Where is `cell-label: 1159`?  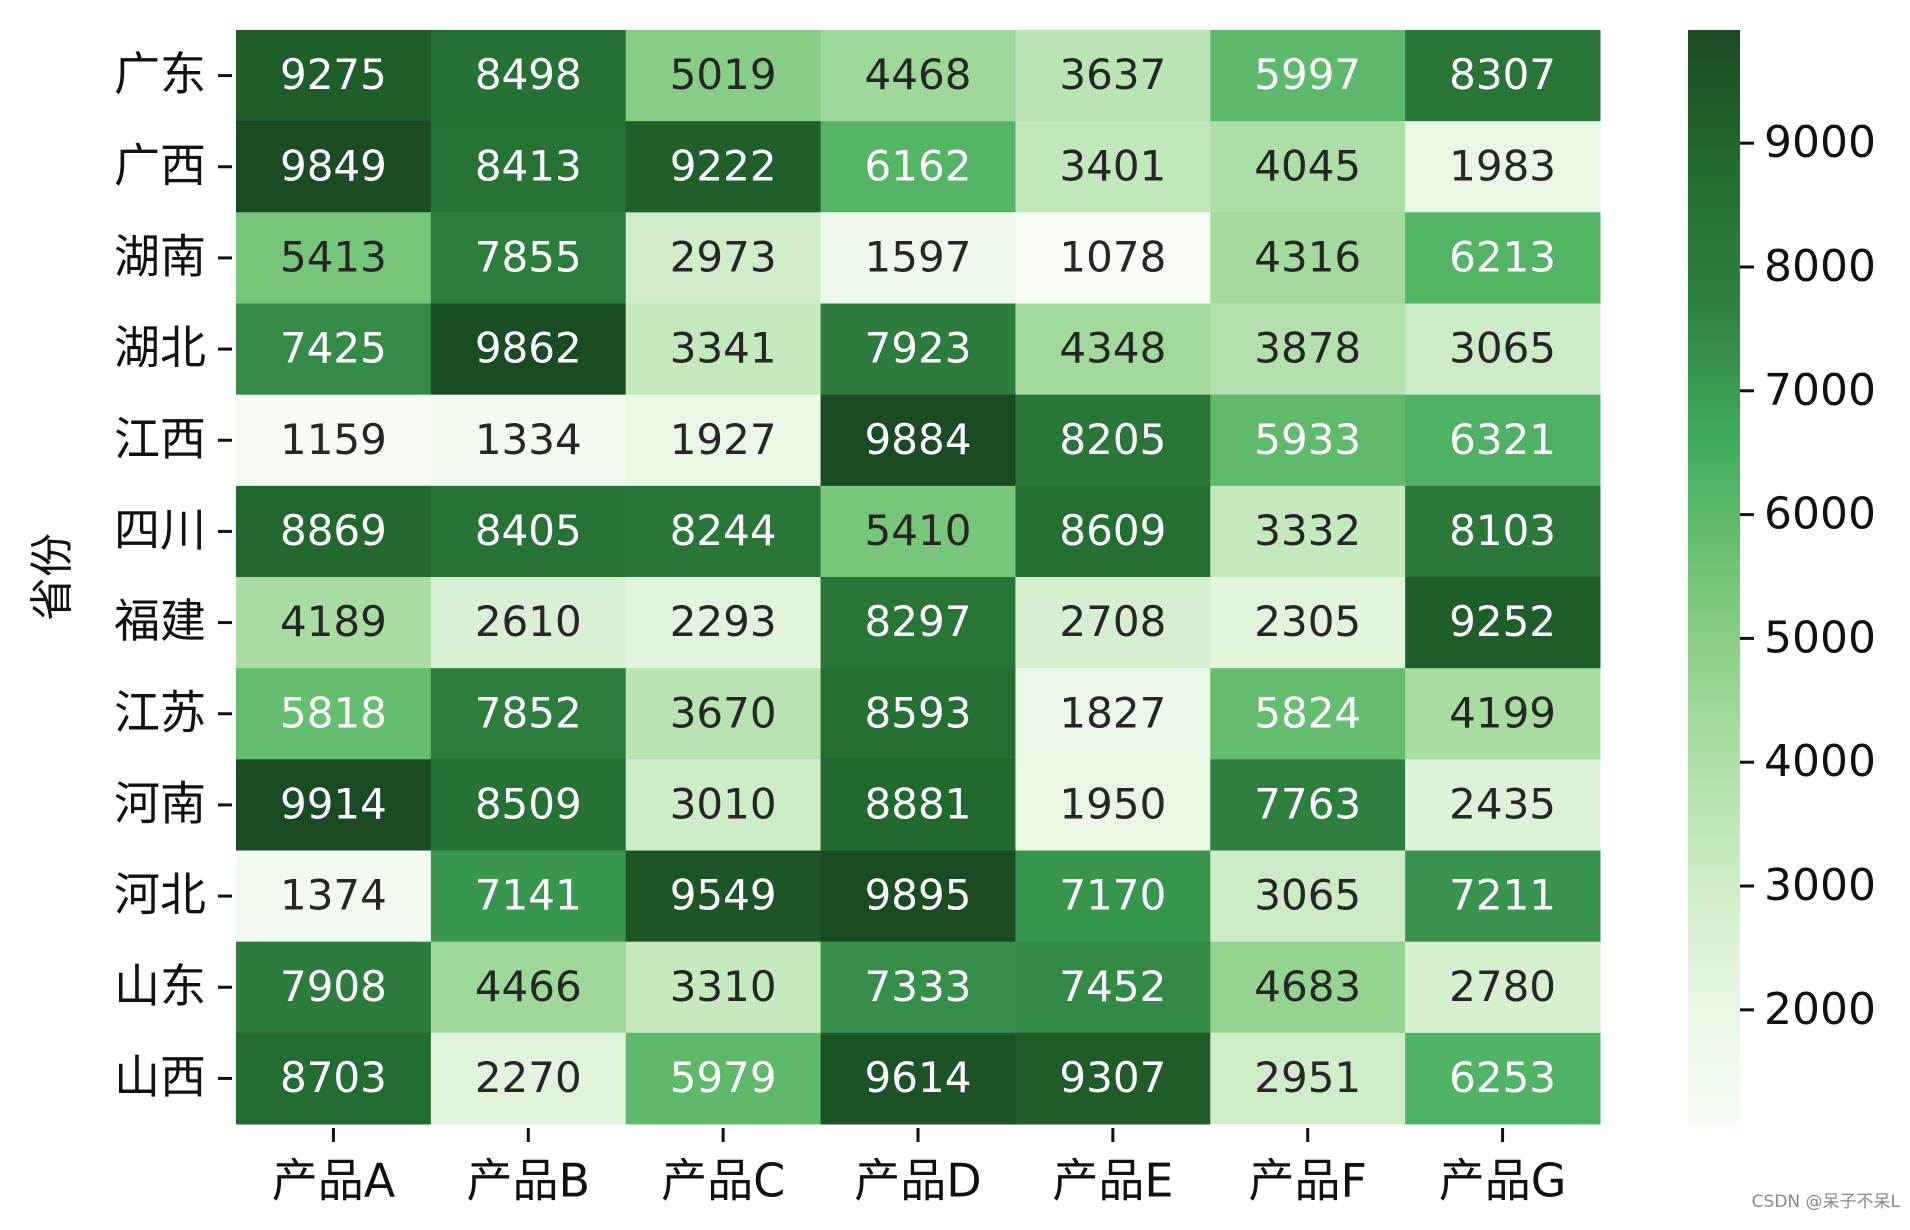 cell-label: 1159 is located at coordinates (333, 439).